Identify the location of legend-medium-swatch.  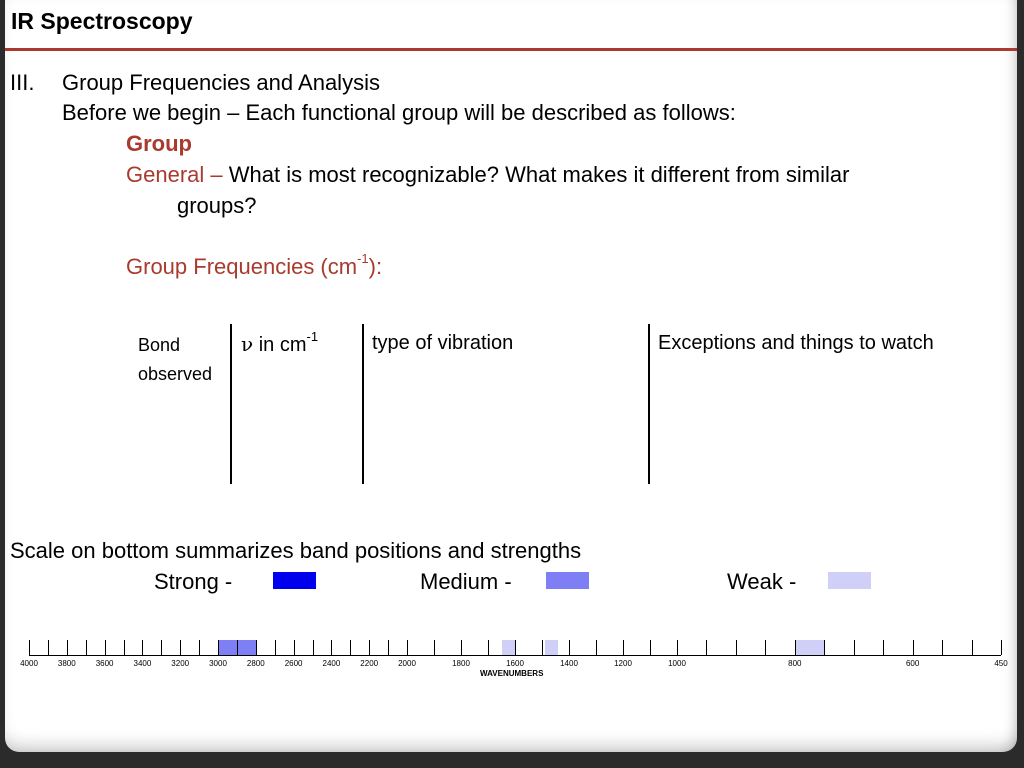
(567, 580).